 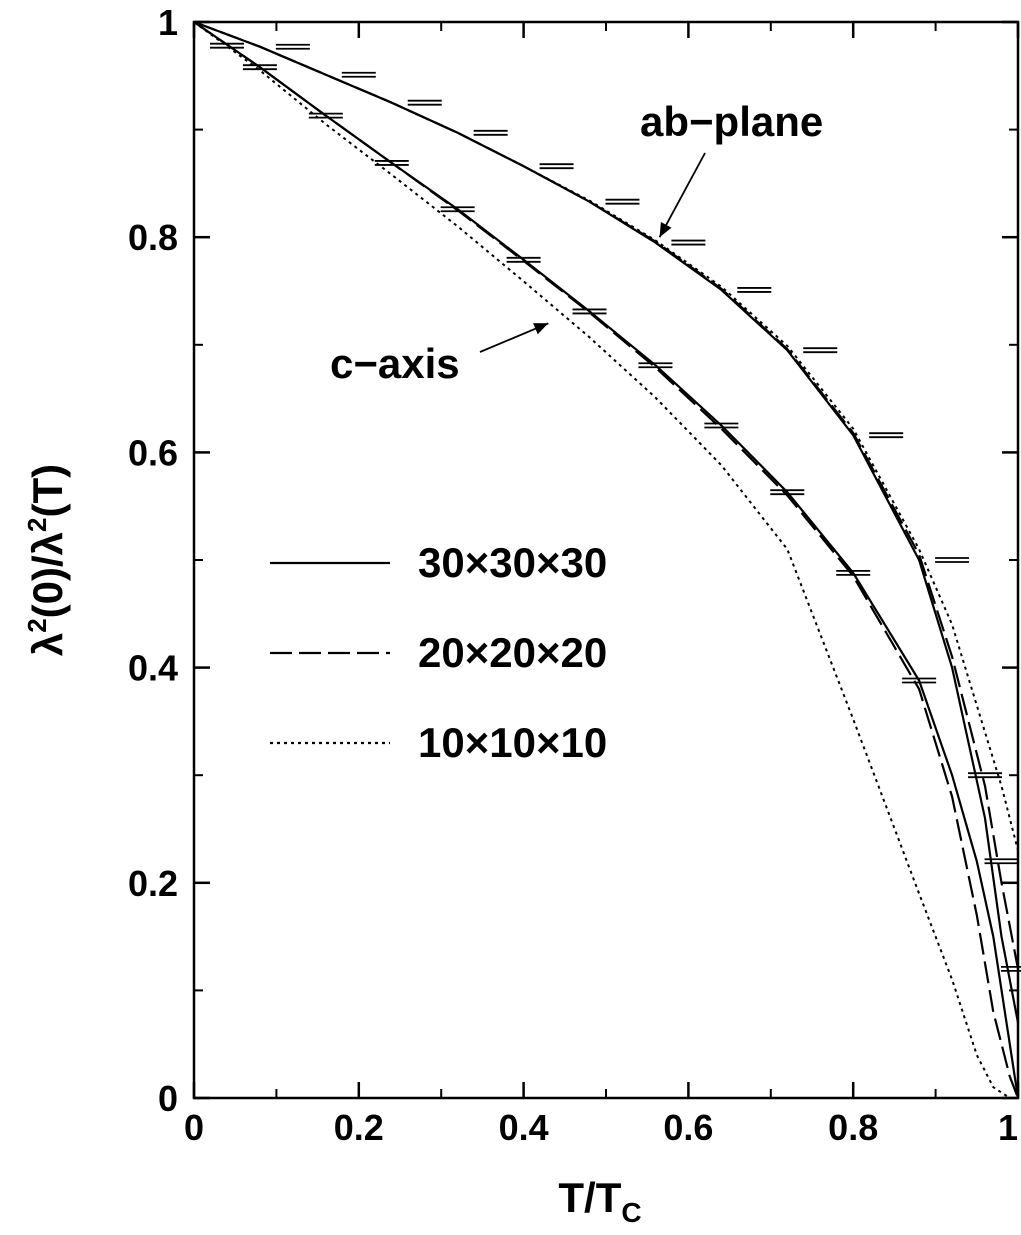 What do you see at coordinates (153, 452) in the screenshot?
I see `y-tick-label: 0.6` at bounding box center [153, 452].